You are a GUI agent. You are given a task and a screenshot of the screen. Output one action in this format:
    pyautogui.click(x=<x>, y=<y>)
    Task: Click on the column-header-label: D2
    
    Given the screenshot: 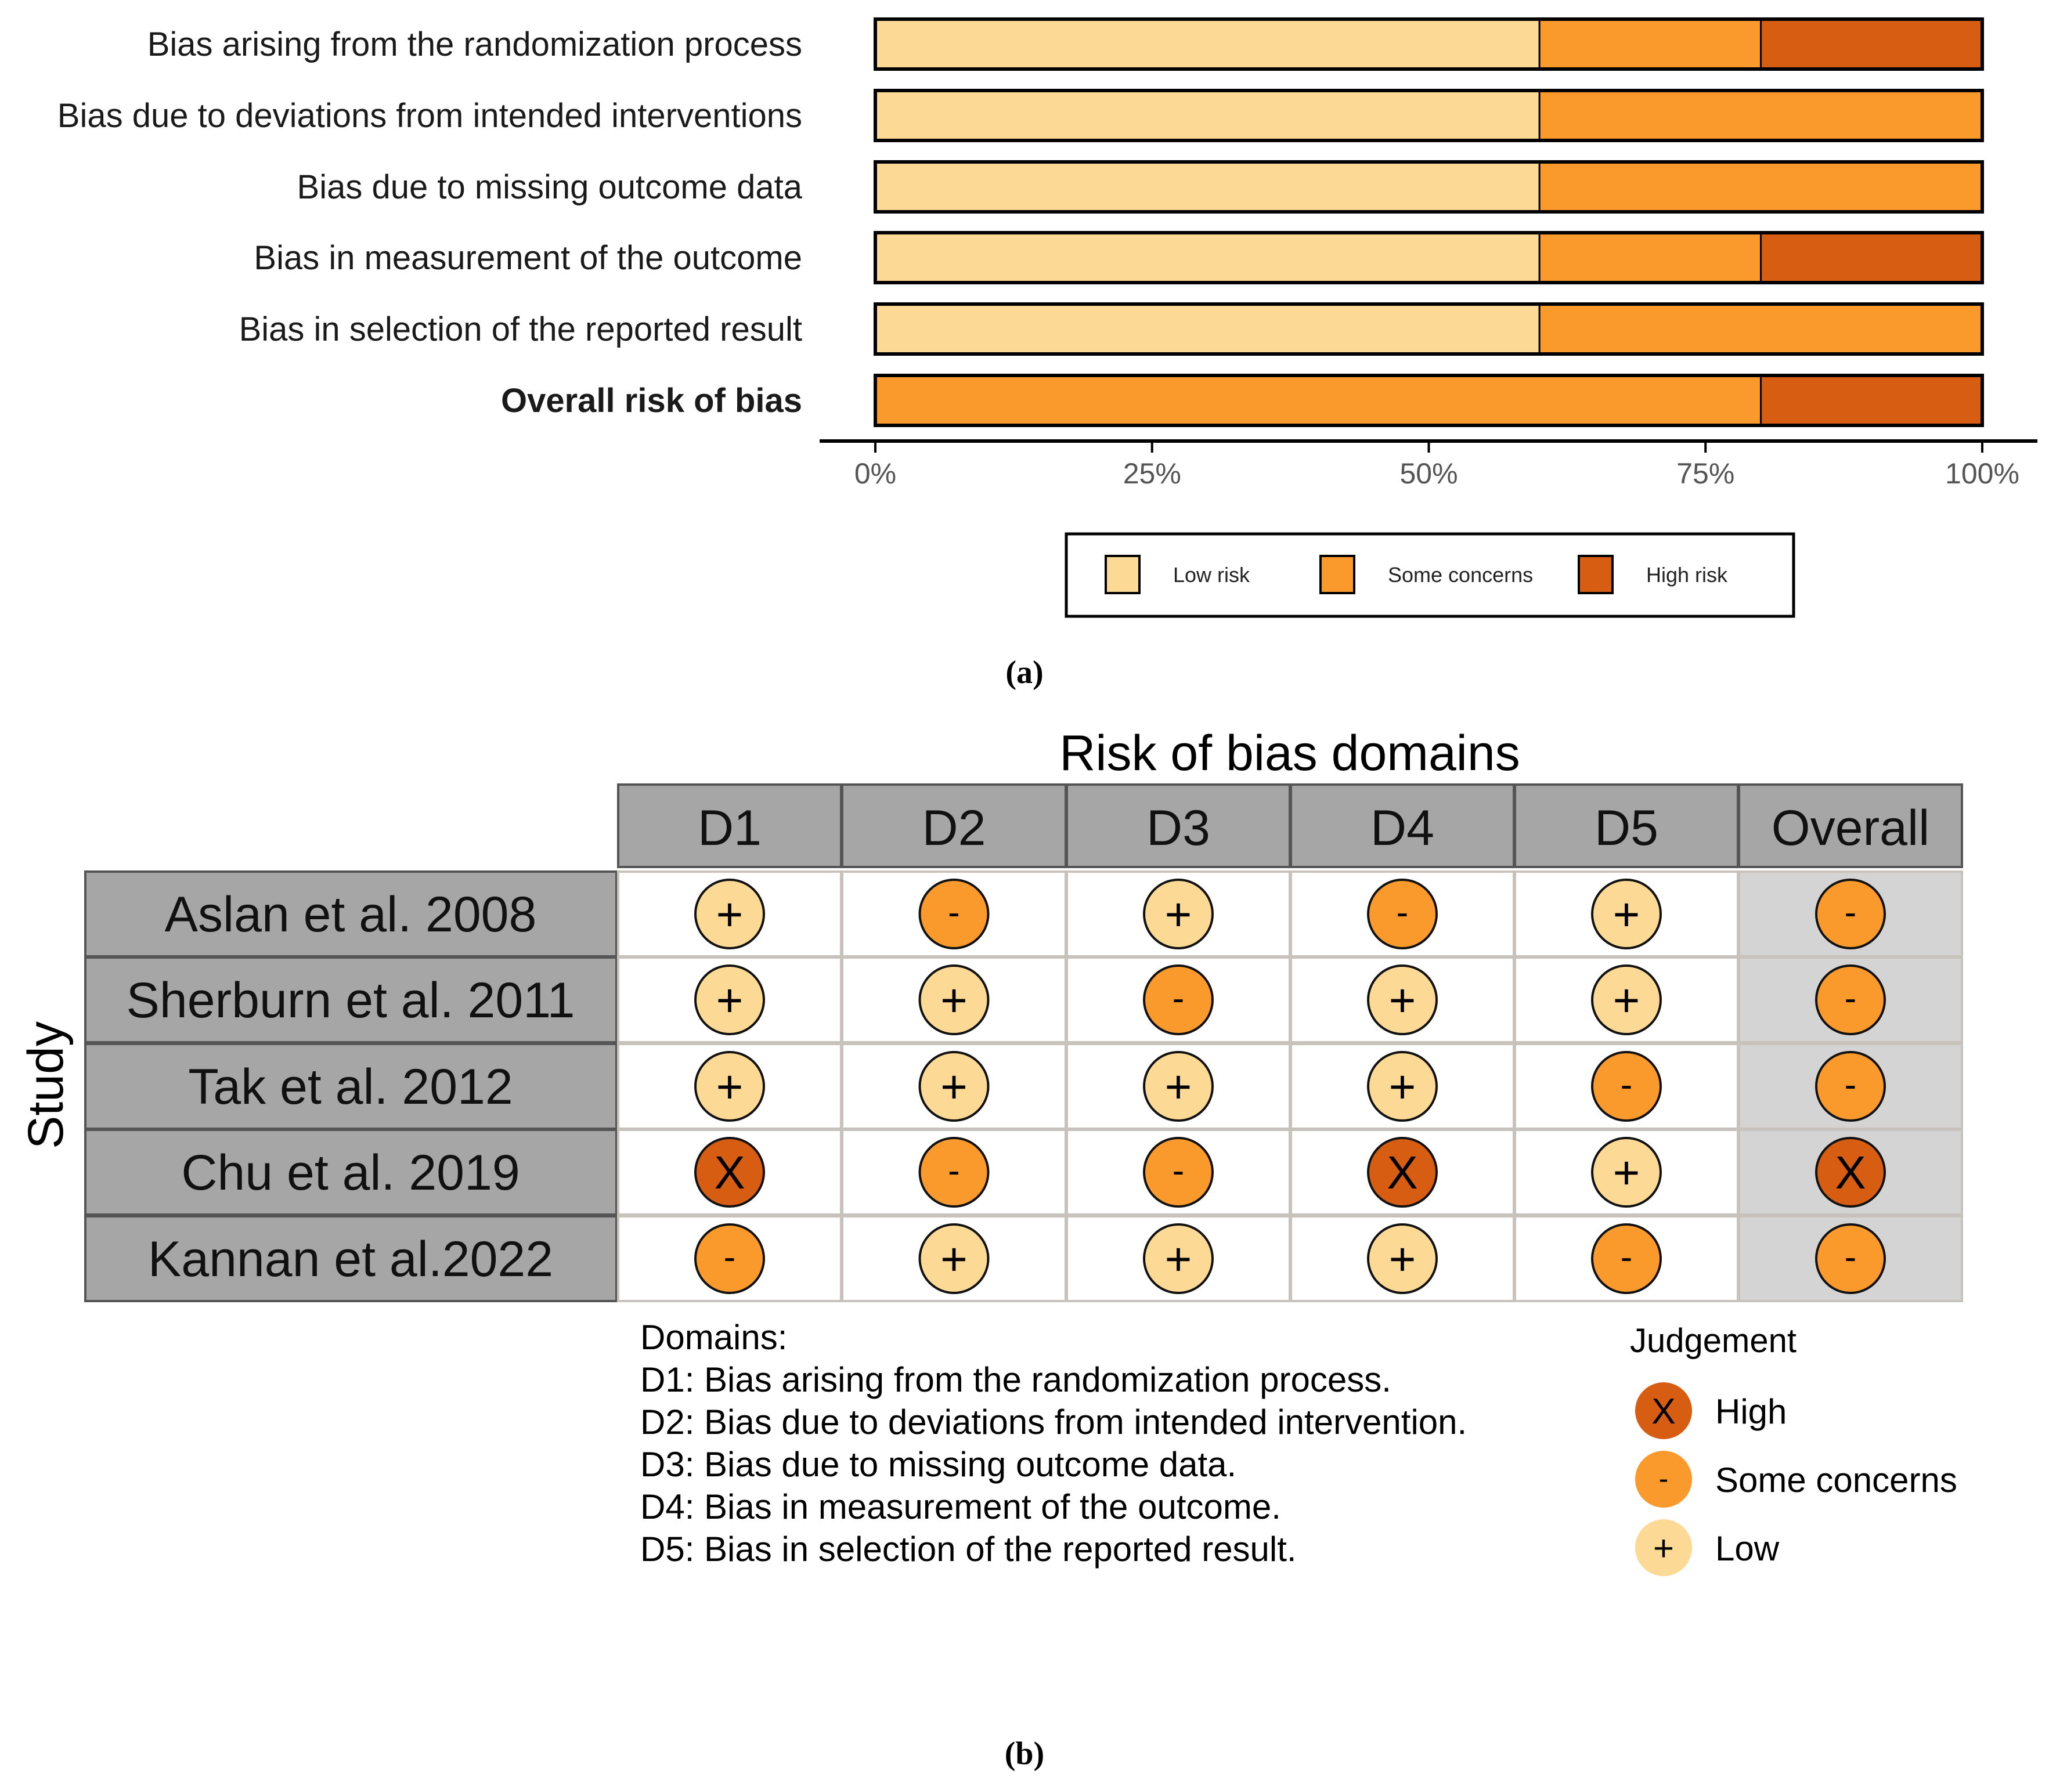 What is the action you would take?
    pyautogui.click(x=954, y=828)
    